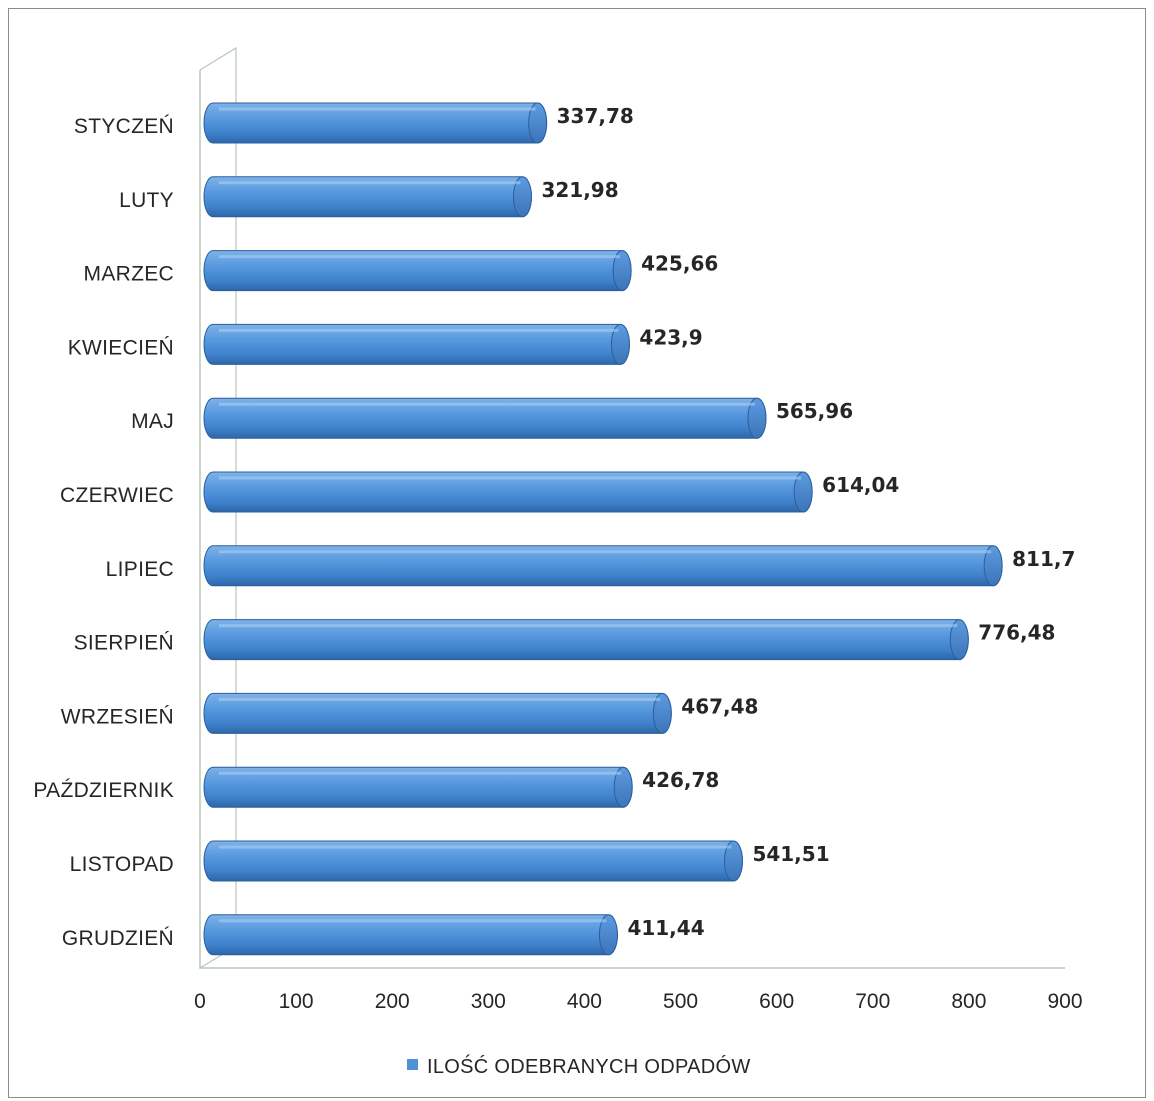 Image resolution: width=1154 pixels, height=1101 pixels. Describe the element at coordinates (776, 1001) in the screenshot. I see `x-tick-label: 600` at that location.